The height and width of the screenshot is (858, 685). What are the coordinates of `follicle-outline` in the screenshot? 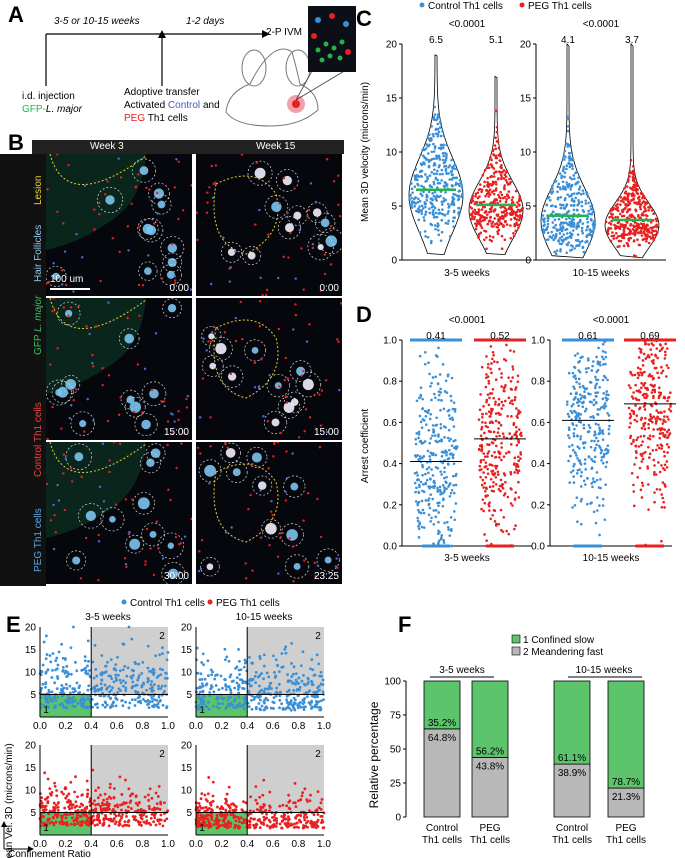 It's located at (260, 173).